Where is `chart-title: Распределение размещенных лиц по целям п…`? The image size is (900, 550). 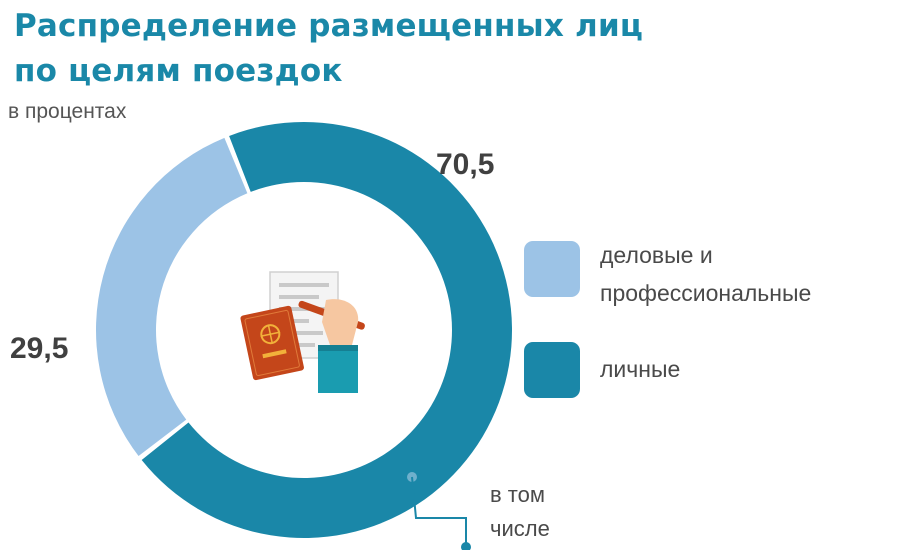 chart-title: Распределение размещенных лиц по целям п… is located at coordinates (328, 49).